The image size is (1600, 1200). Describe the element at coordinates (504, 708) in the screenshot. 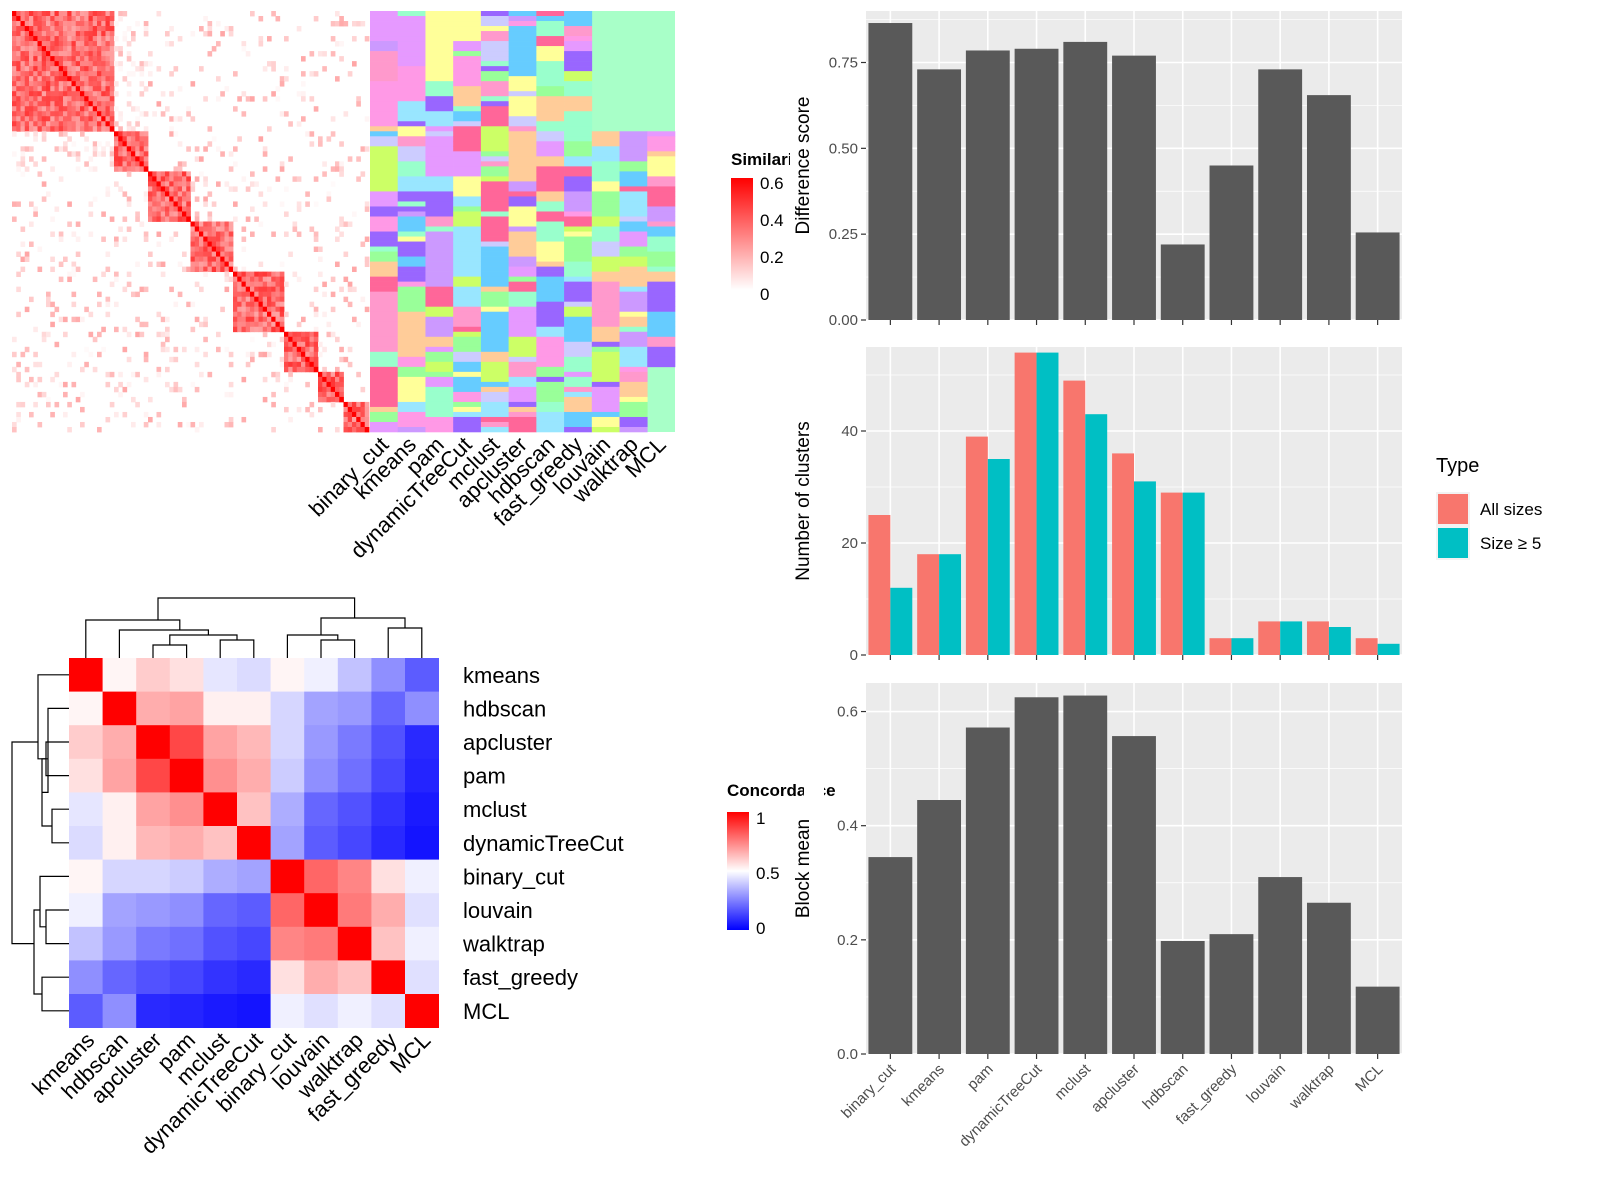

I see `concordance-row-label: hdbscan` at that location.